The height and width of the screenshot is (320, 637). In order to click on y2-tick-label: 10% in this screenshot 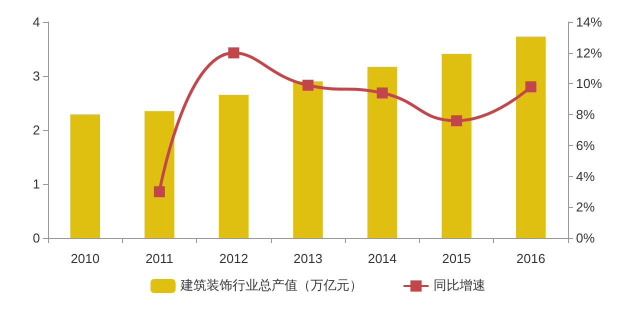, I will do `click(589, 84)`.